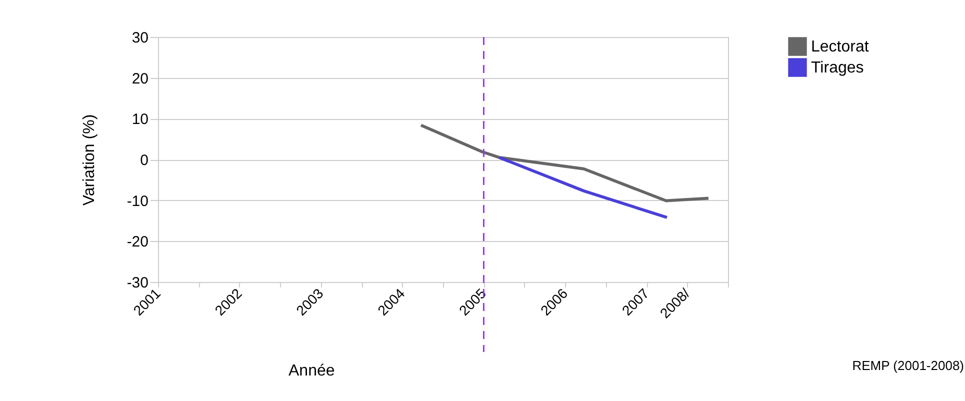 The image size is (965, 401). What do you see at coordinates (140, 38) in the screenshot?
I see `y-tick-label: 30` at bounding box center [140, 38].